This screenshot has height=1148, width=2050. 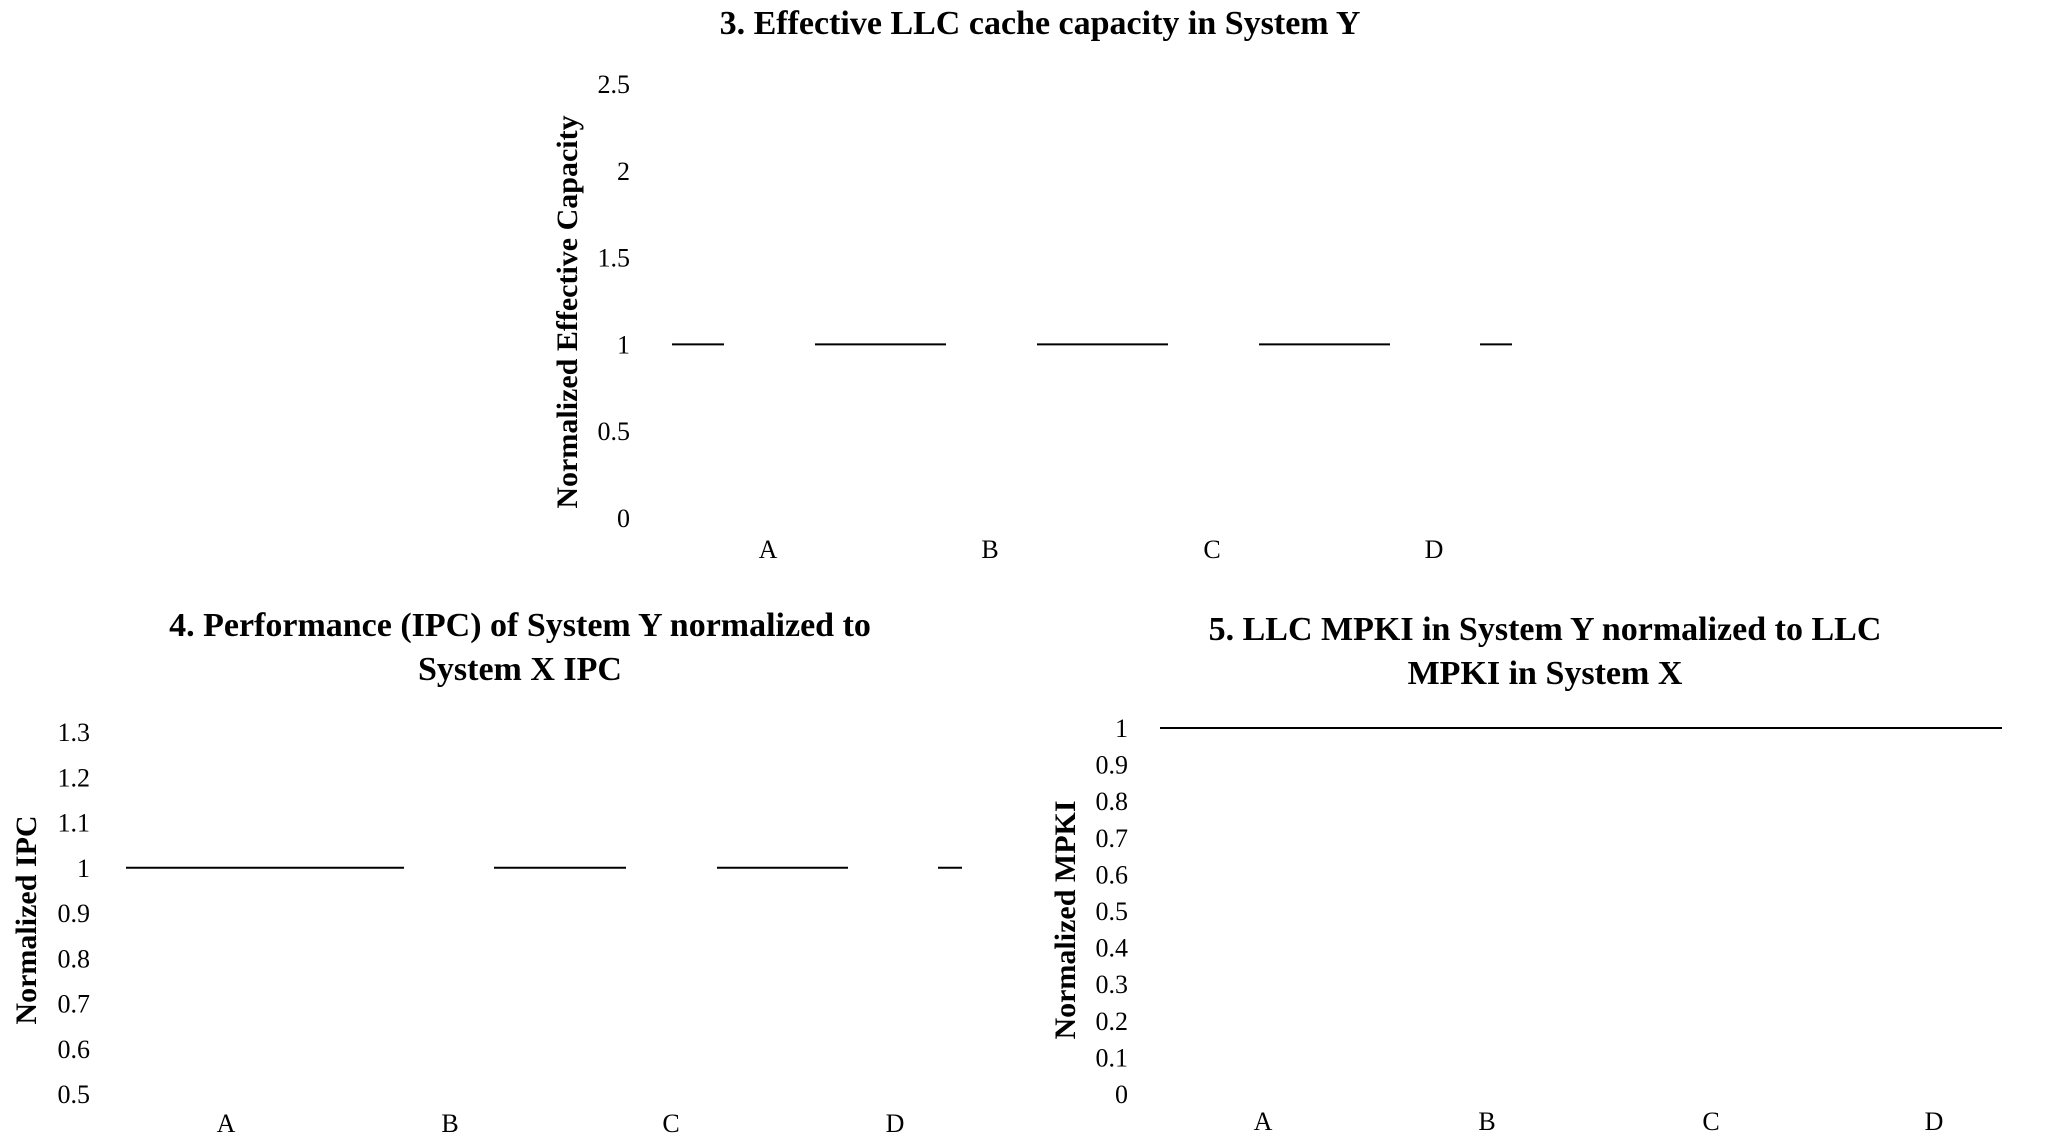 What do you see at coordinates (1112, 765) in the screenshot?
I see `chart-5-y-tick-label: 0.9` at bounding box center [1112, 765].